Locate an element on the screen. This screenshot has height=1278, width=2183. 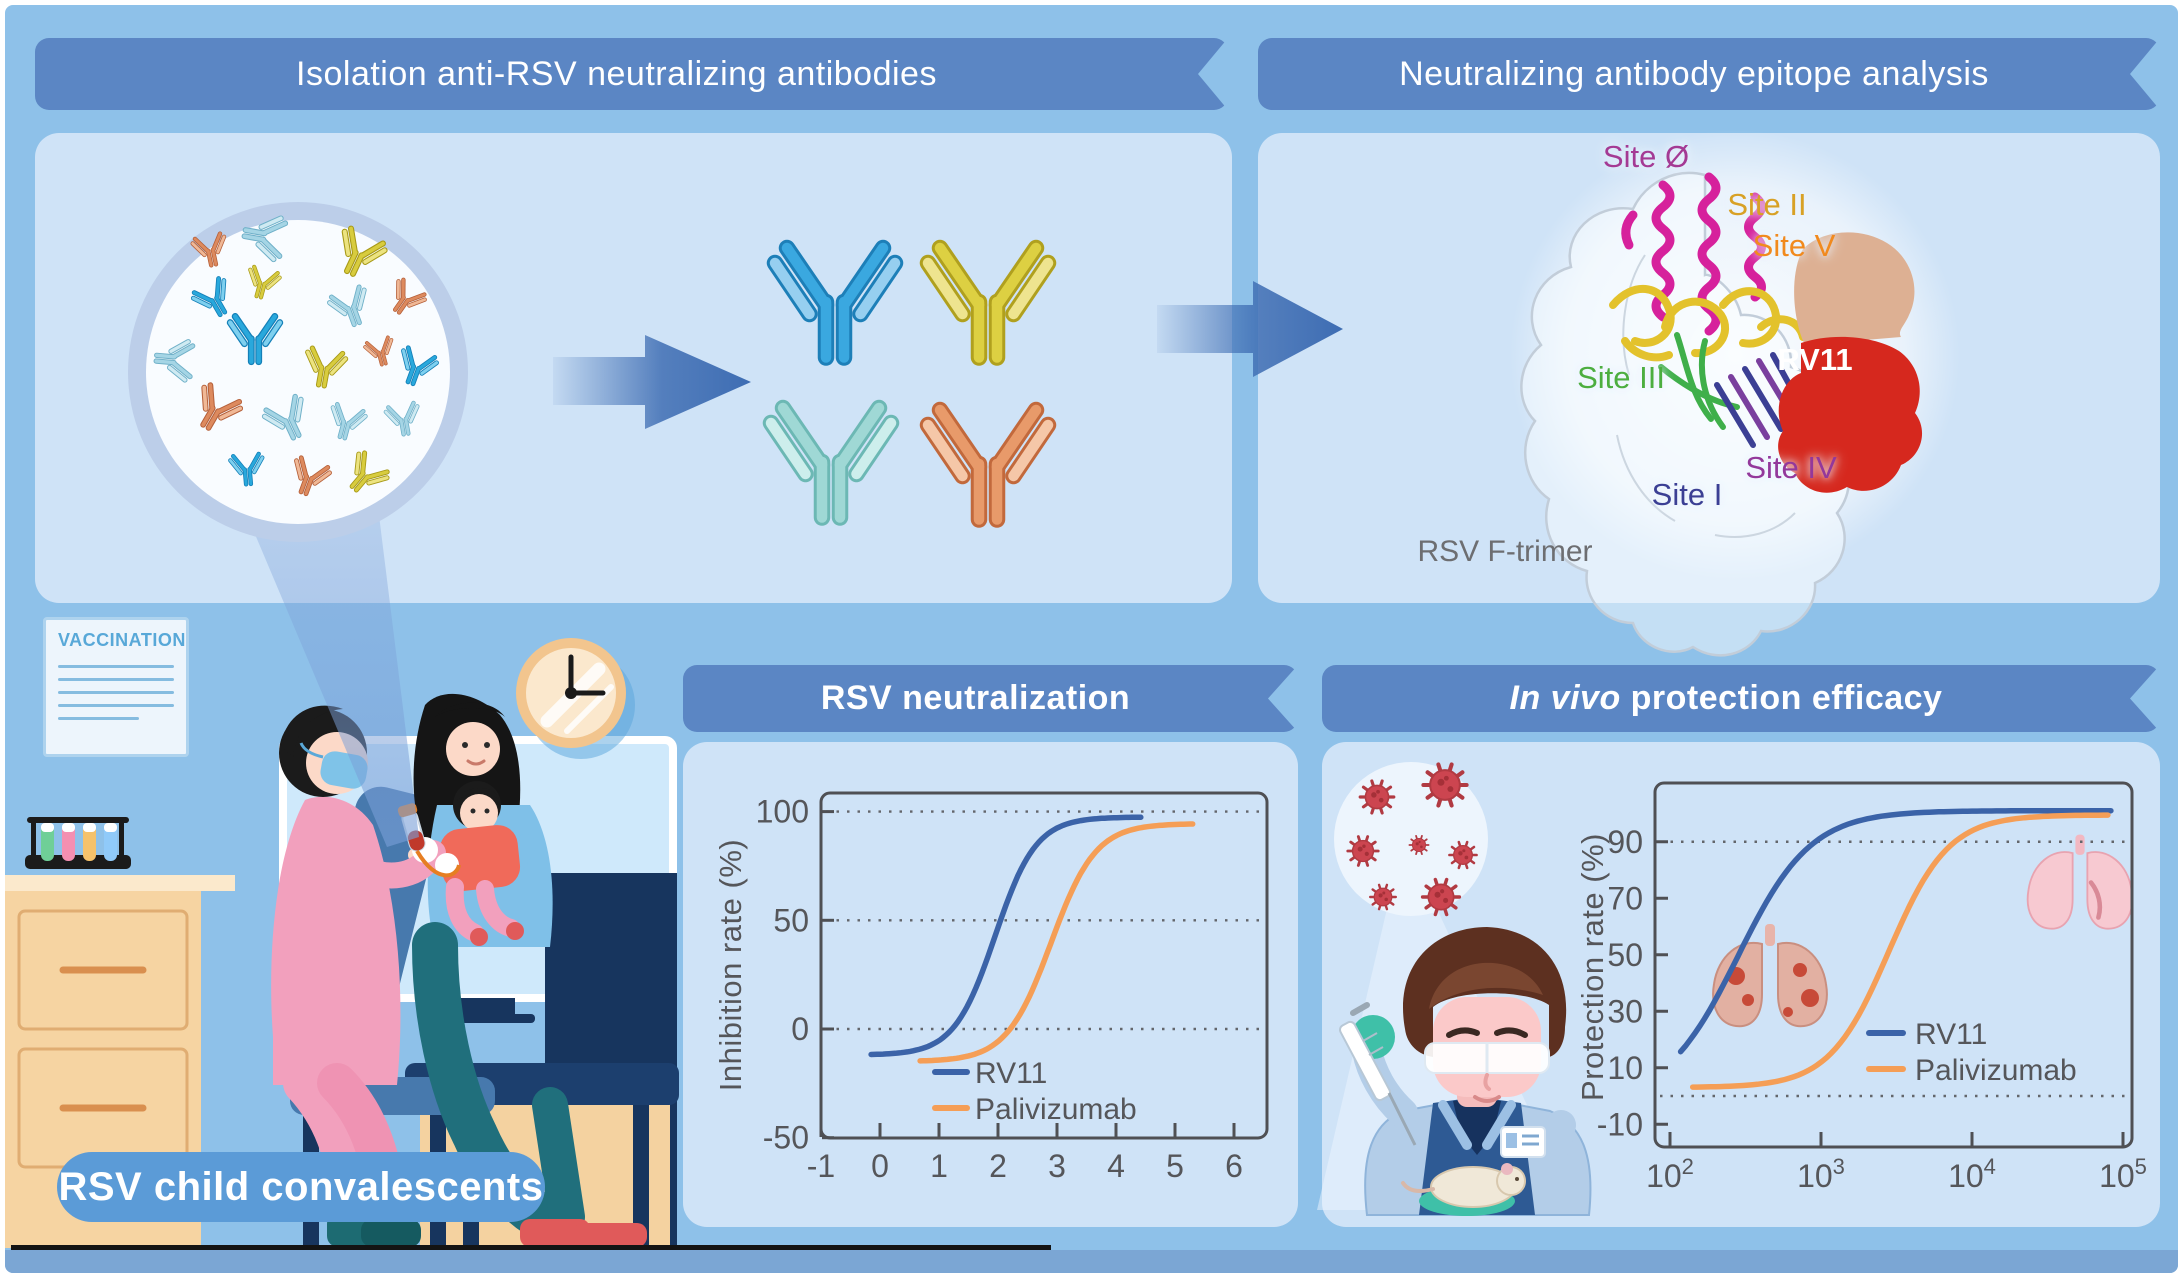
site-ii-label: Site II is located at coordinates (1767, 204).